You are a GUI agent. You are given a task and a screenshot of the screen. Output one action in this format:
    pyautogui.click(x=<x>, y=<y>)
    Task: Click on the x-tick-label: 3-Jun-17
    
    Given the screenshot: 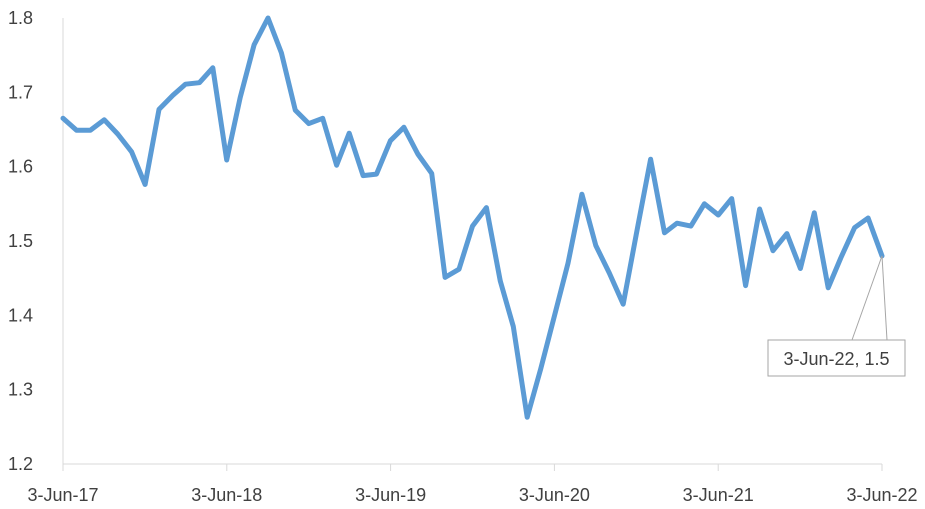 What is the action you would take?
    pyautogui.click(x=62, y=495)
    